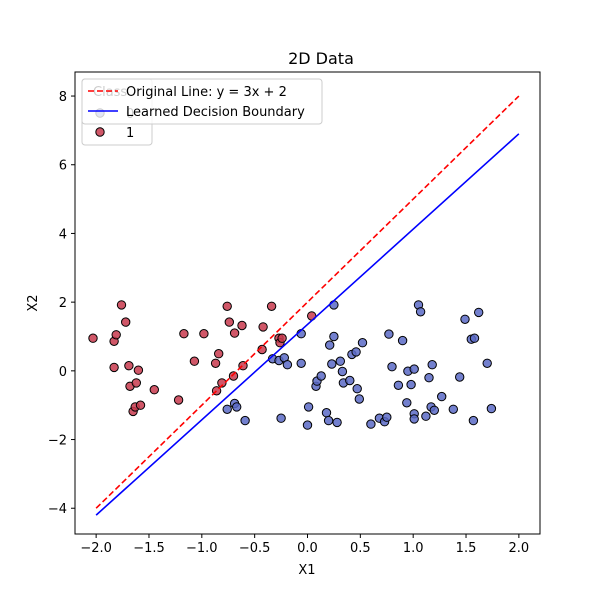  I want to click on y-axis: −4 −2 0 2 4 6 8, so click(61, 303).